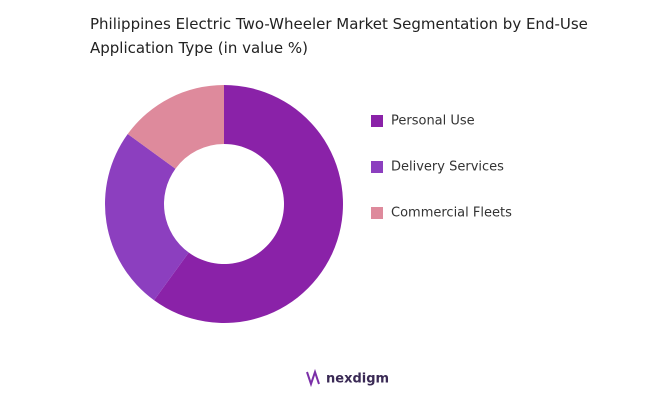  I want to click on legend-label: Personal Use, so click(433, 121).